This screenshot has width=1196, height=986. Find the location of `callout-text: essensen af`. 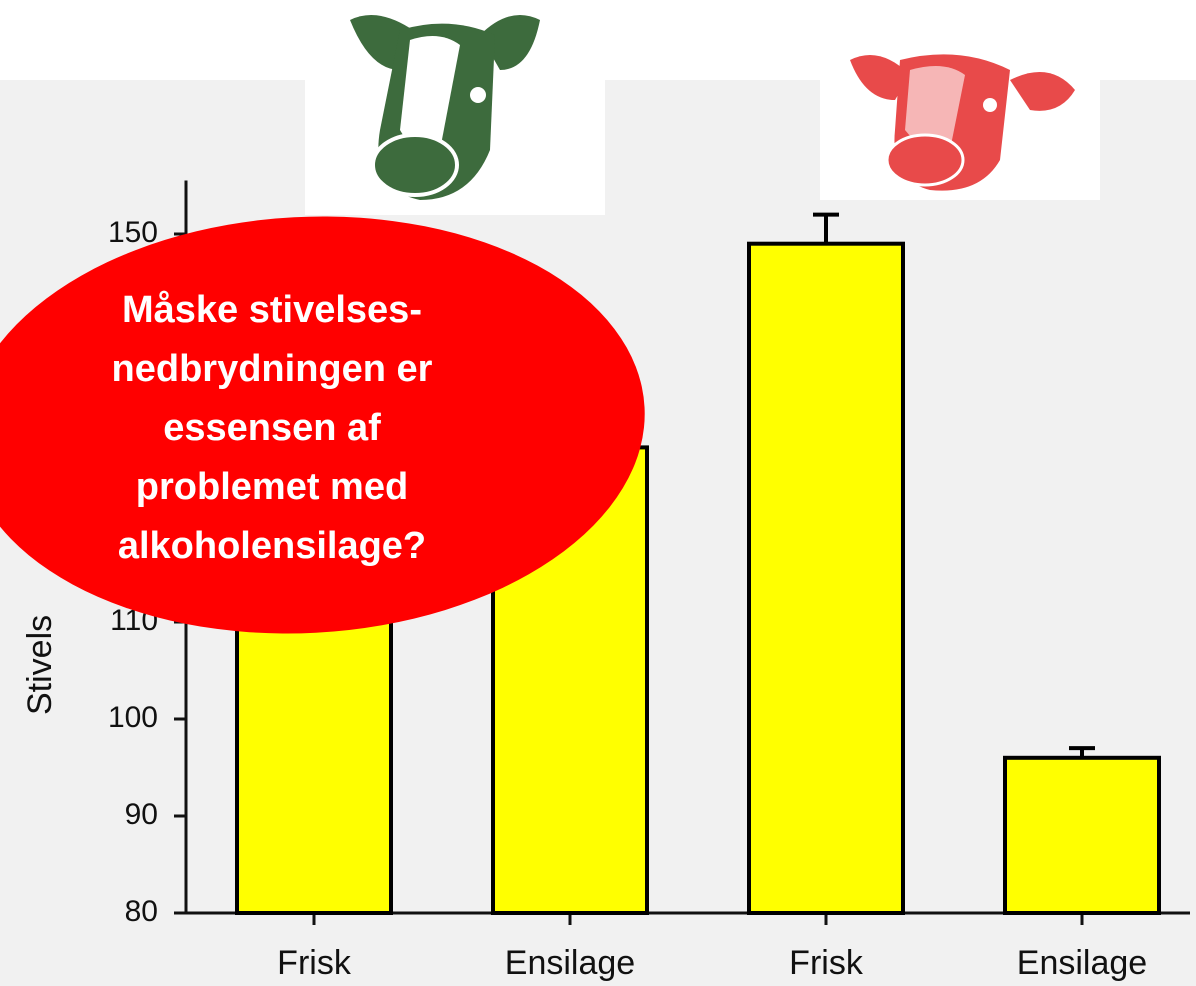

callout-text: essensen af is located at coordinates (272, 428).